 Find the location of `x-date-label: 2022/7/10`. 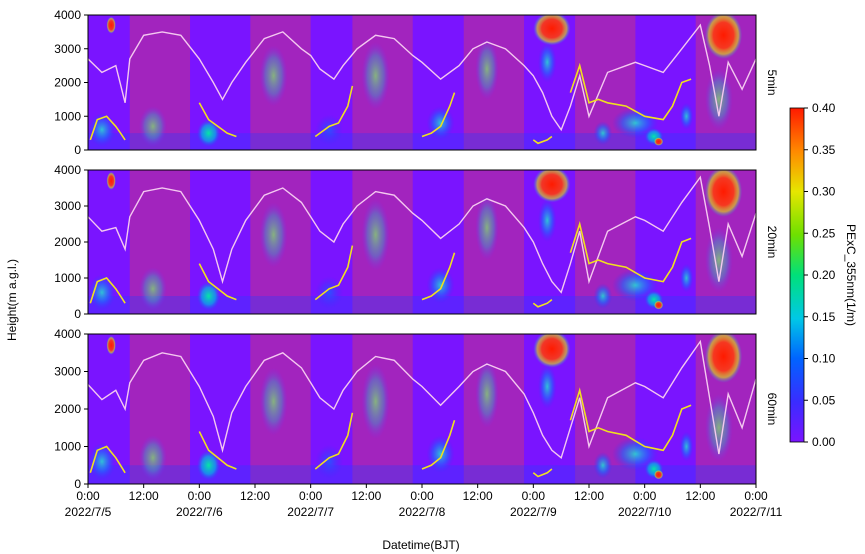

x-date-label: 2022/7/10 is located at coordinates (645, 512).